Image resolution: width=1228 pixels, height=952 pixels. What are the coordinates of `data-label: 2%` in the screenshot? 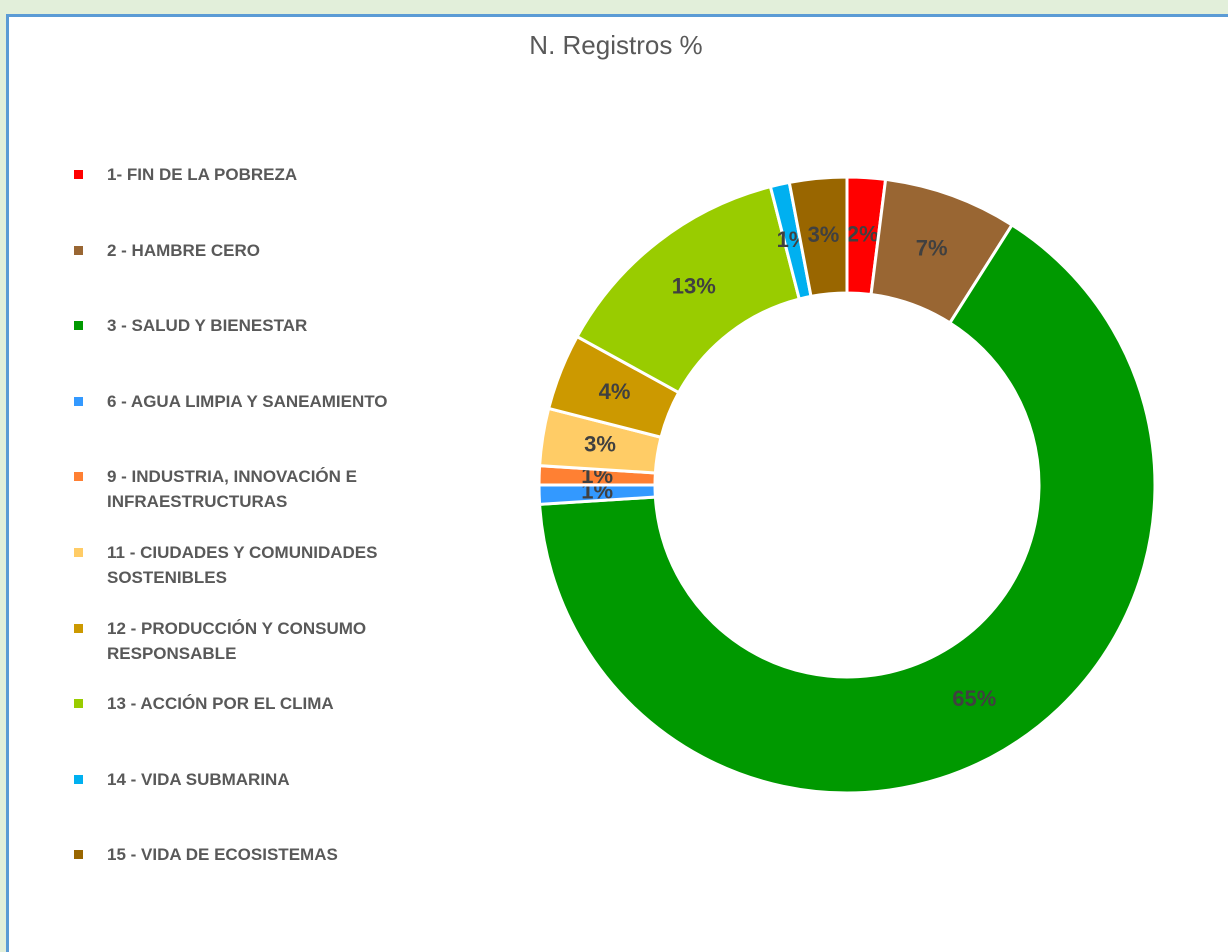 It's located at (863, 233).